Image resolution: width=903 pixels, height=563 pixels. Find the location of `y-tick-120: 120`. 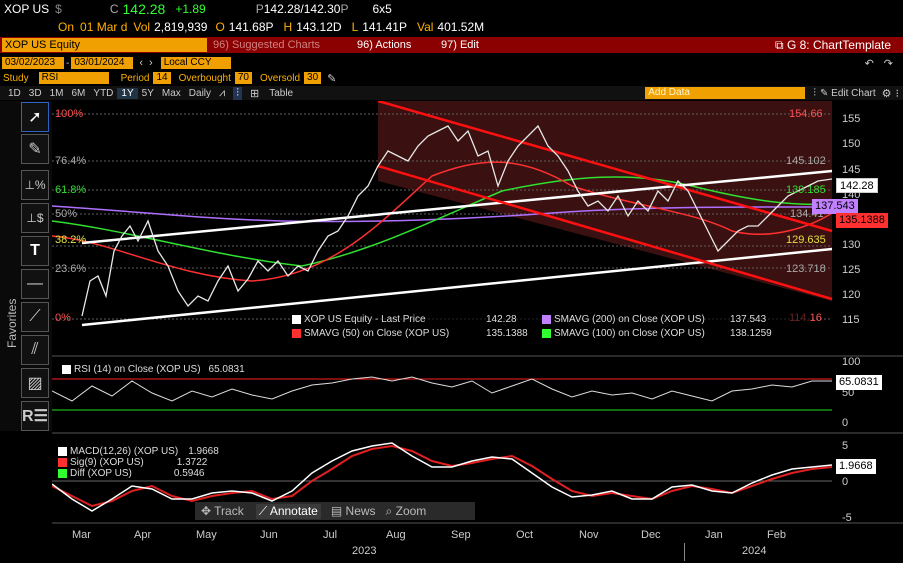

y-tick-120: 120 is located at coordinates (851, 295).